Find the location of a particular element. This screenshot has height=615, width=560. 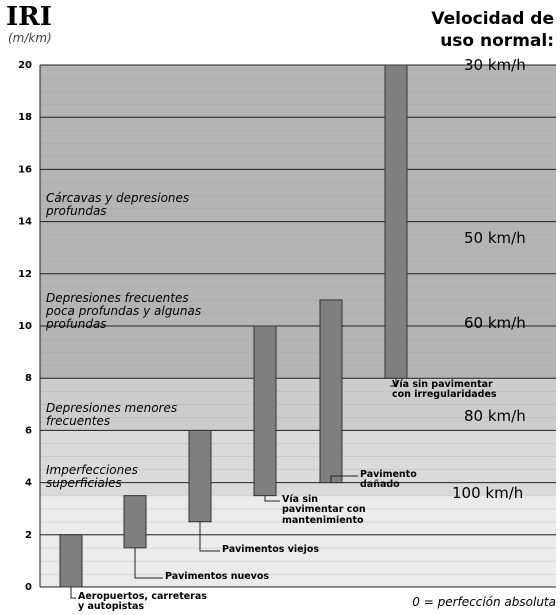

category-label: Aeropuertos, carreteras y autopistas is located at coordinates (142, 602).